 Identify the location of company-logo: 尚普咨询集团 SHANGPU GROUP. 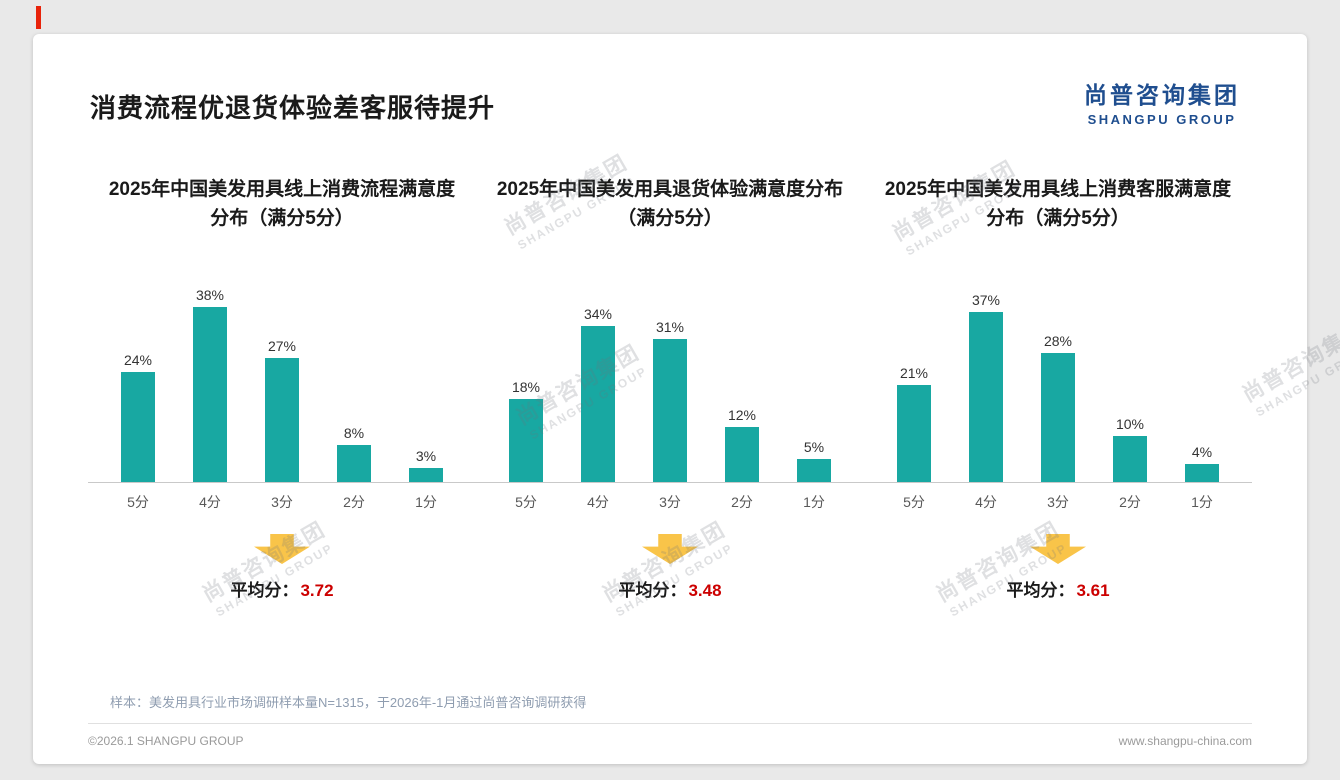
(1162, 101).